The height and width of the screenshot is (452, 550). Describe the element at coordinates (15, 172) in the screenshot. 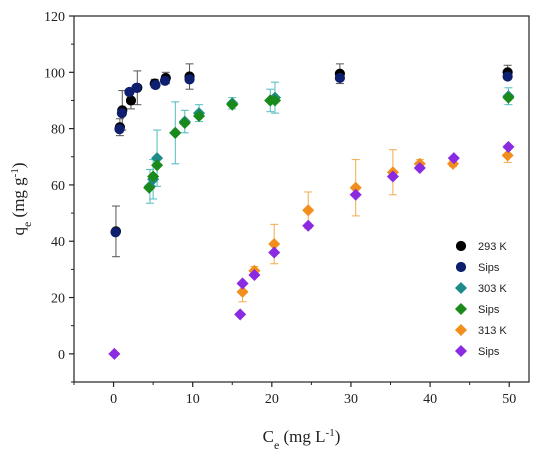

I see `y-axis-label-sup: -1` at that location.